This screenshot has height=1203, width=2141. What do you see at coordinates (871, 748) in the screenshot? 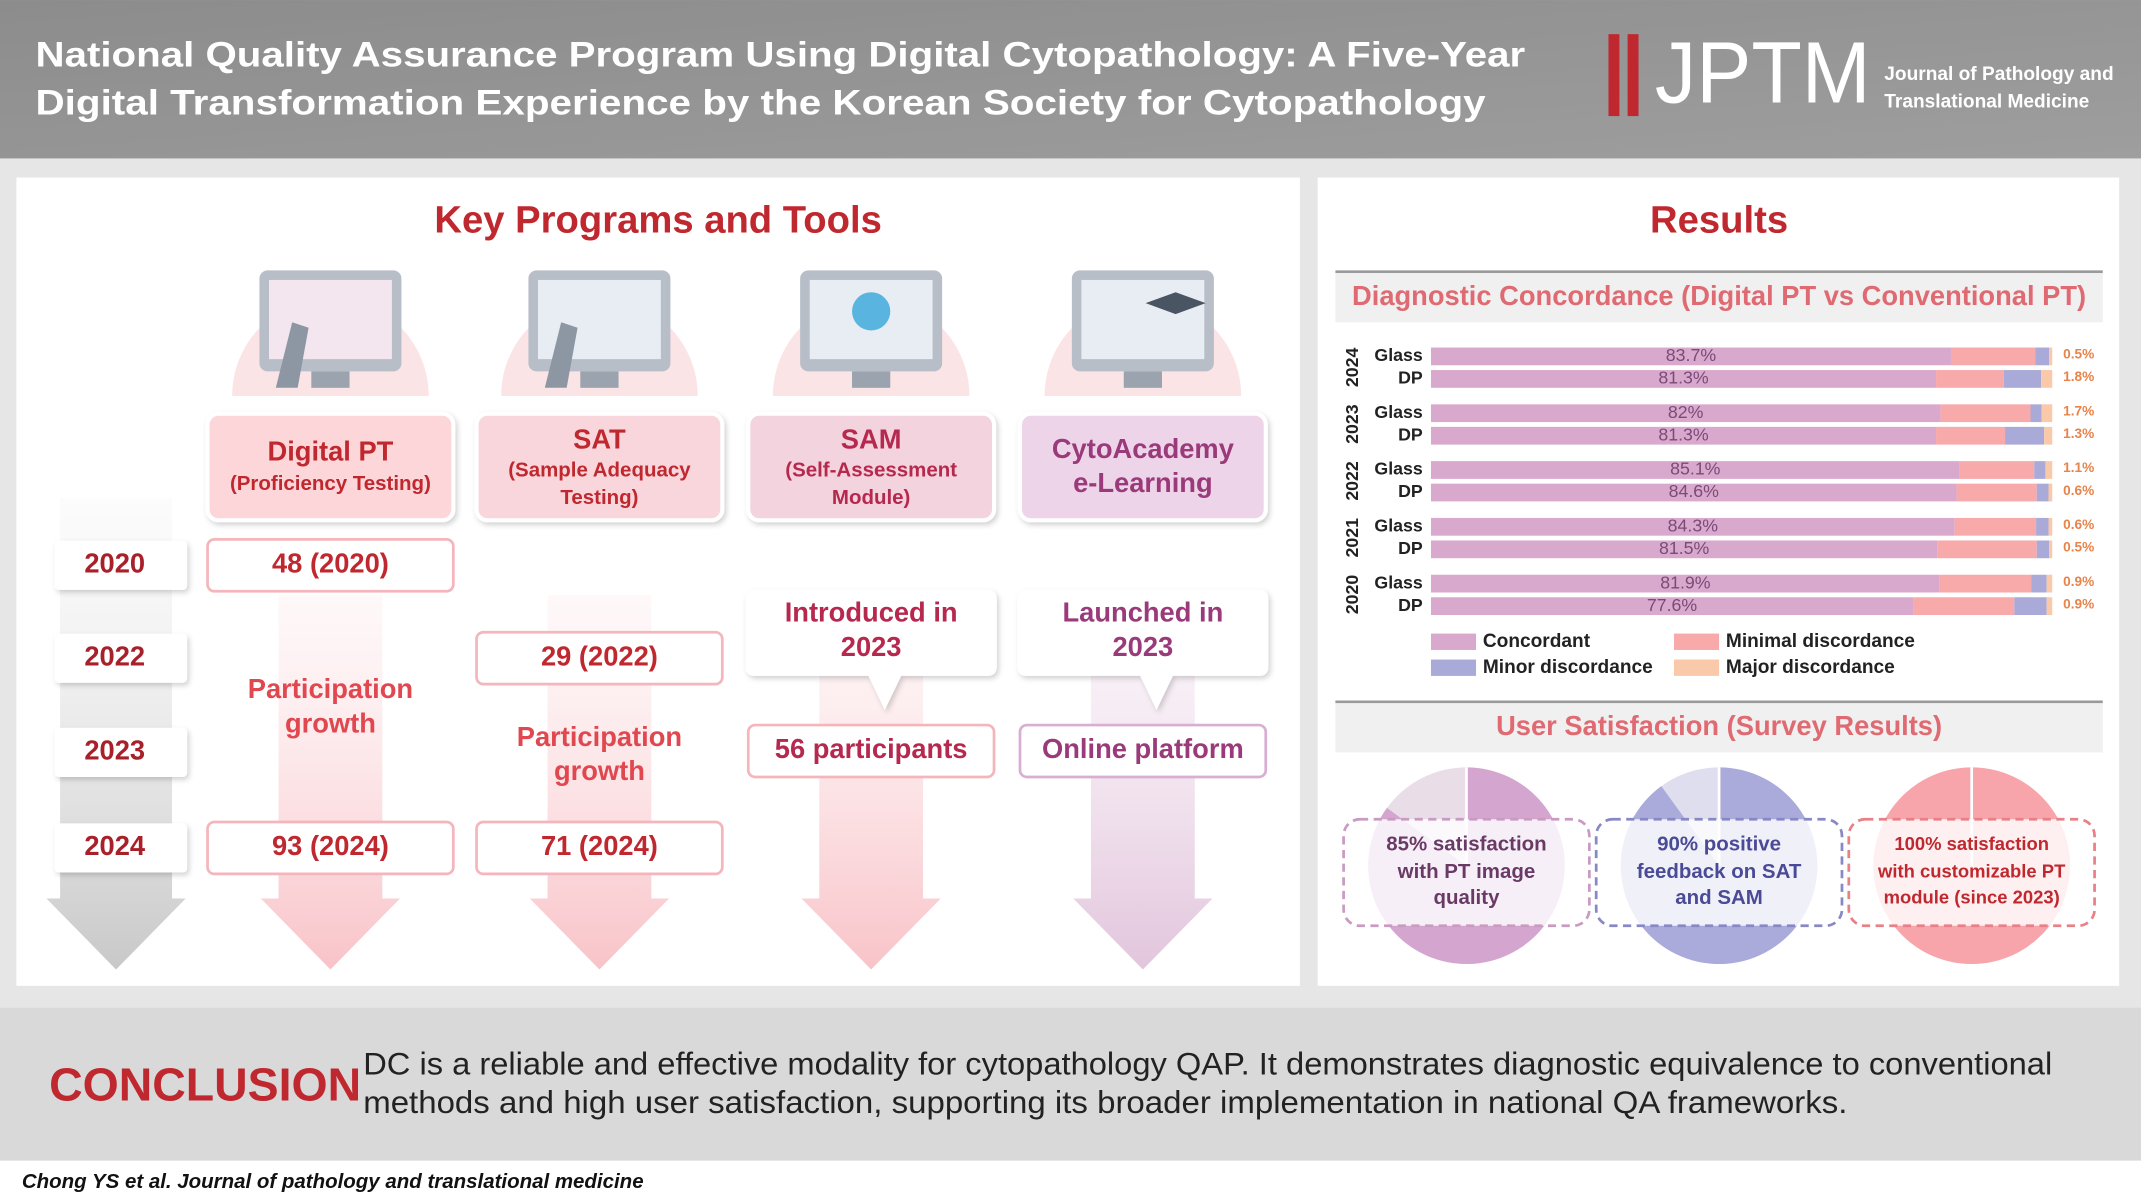
I see `stat-text: 56 participants` at bounding box center [871, 748].